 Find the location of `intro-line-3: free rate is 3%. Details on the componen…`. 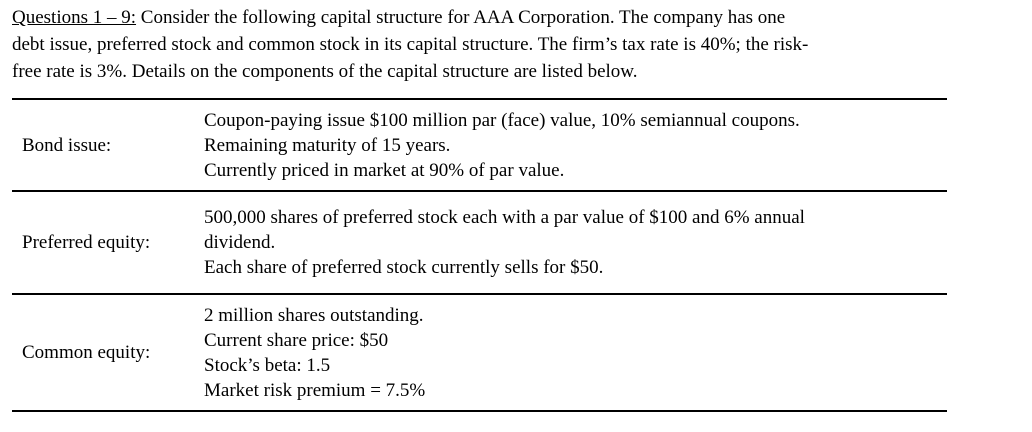

intro-line-3: free rate is 3%. Details on the componen… is located at coordinates (325, 71).